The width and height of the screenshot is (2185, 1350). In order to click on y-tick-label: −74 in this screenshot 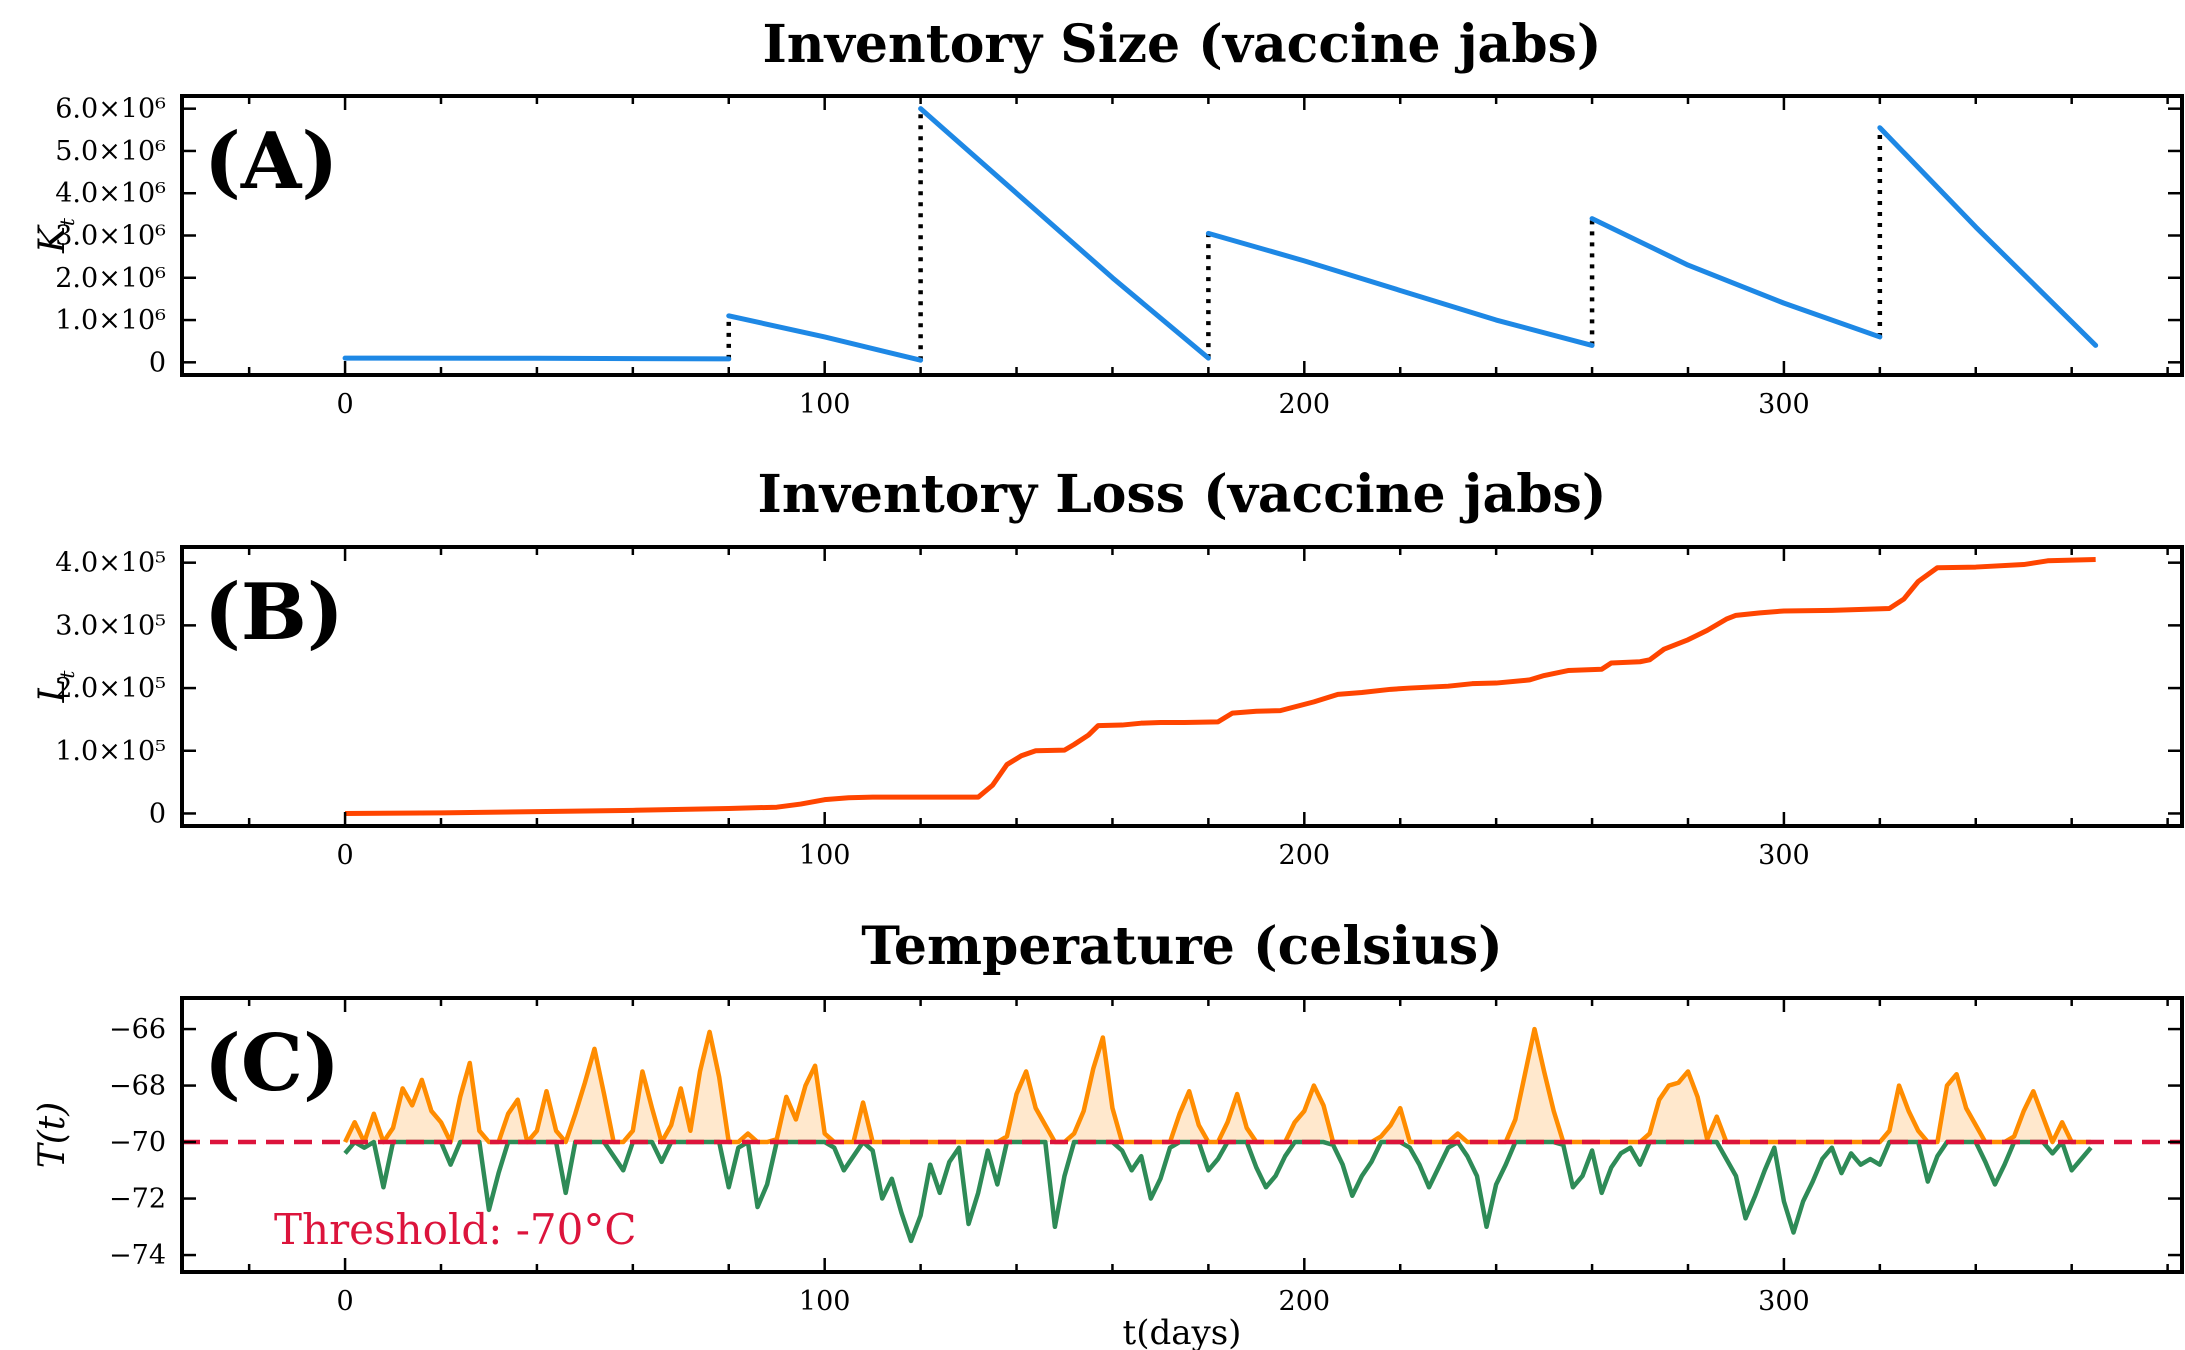, I will do `click(137, 1255)`.